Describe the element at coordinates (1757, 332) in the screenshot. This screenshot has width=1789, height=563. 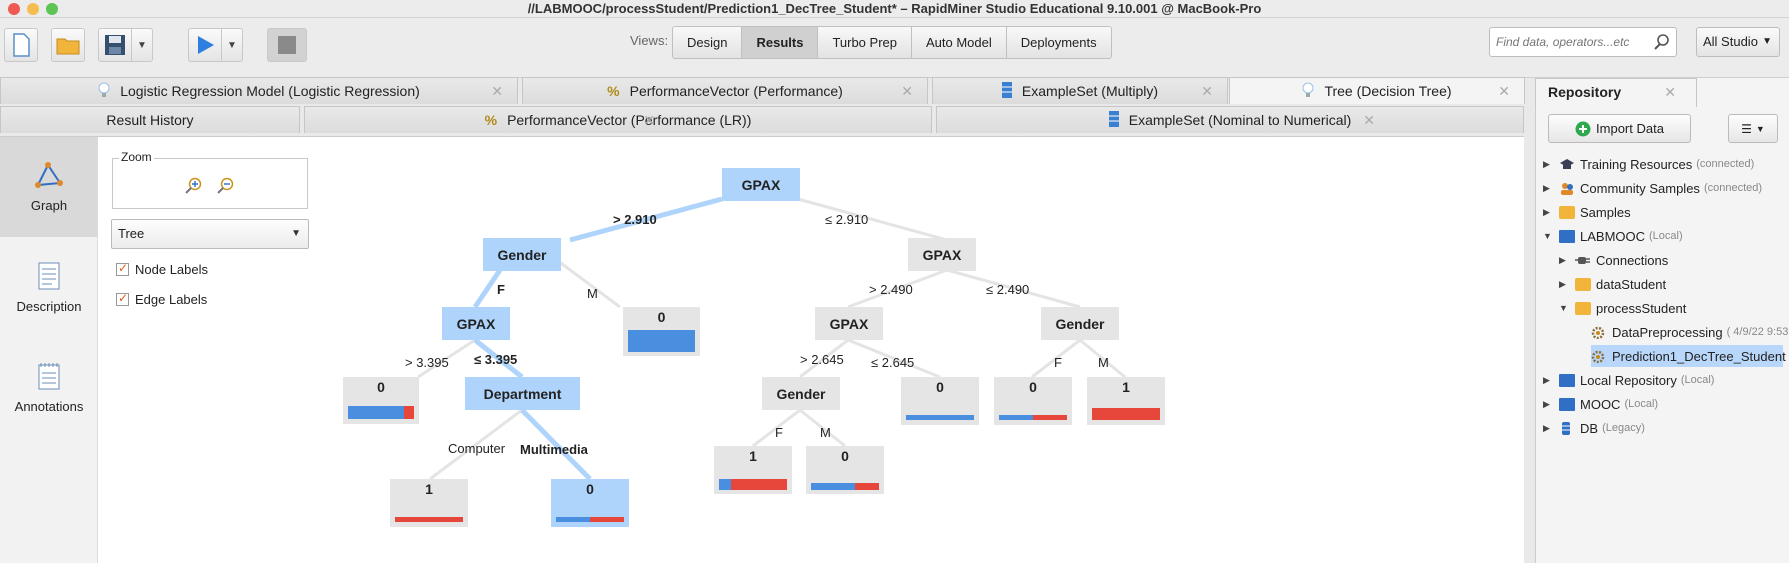
I see `repo-item-timestamp: ( 4/9/22 9:53` at that location.